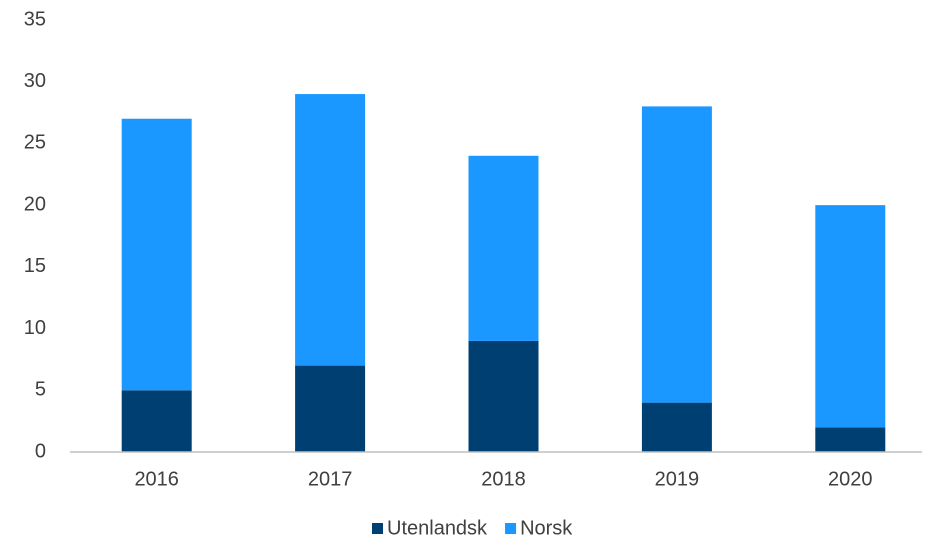  What do you see at coordinates (35, 19) in the screenshot?
I see `y-tick-label: 35` at bounding box center [35, 19].